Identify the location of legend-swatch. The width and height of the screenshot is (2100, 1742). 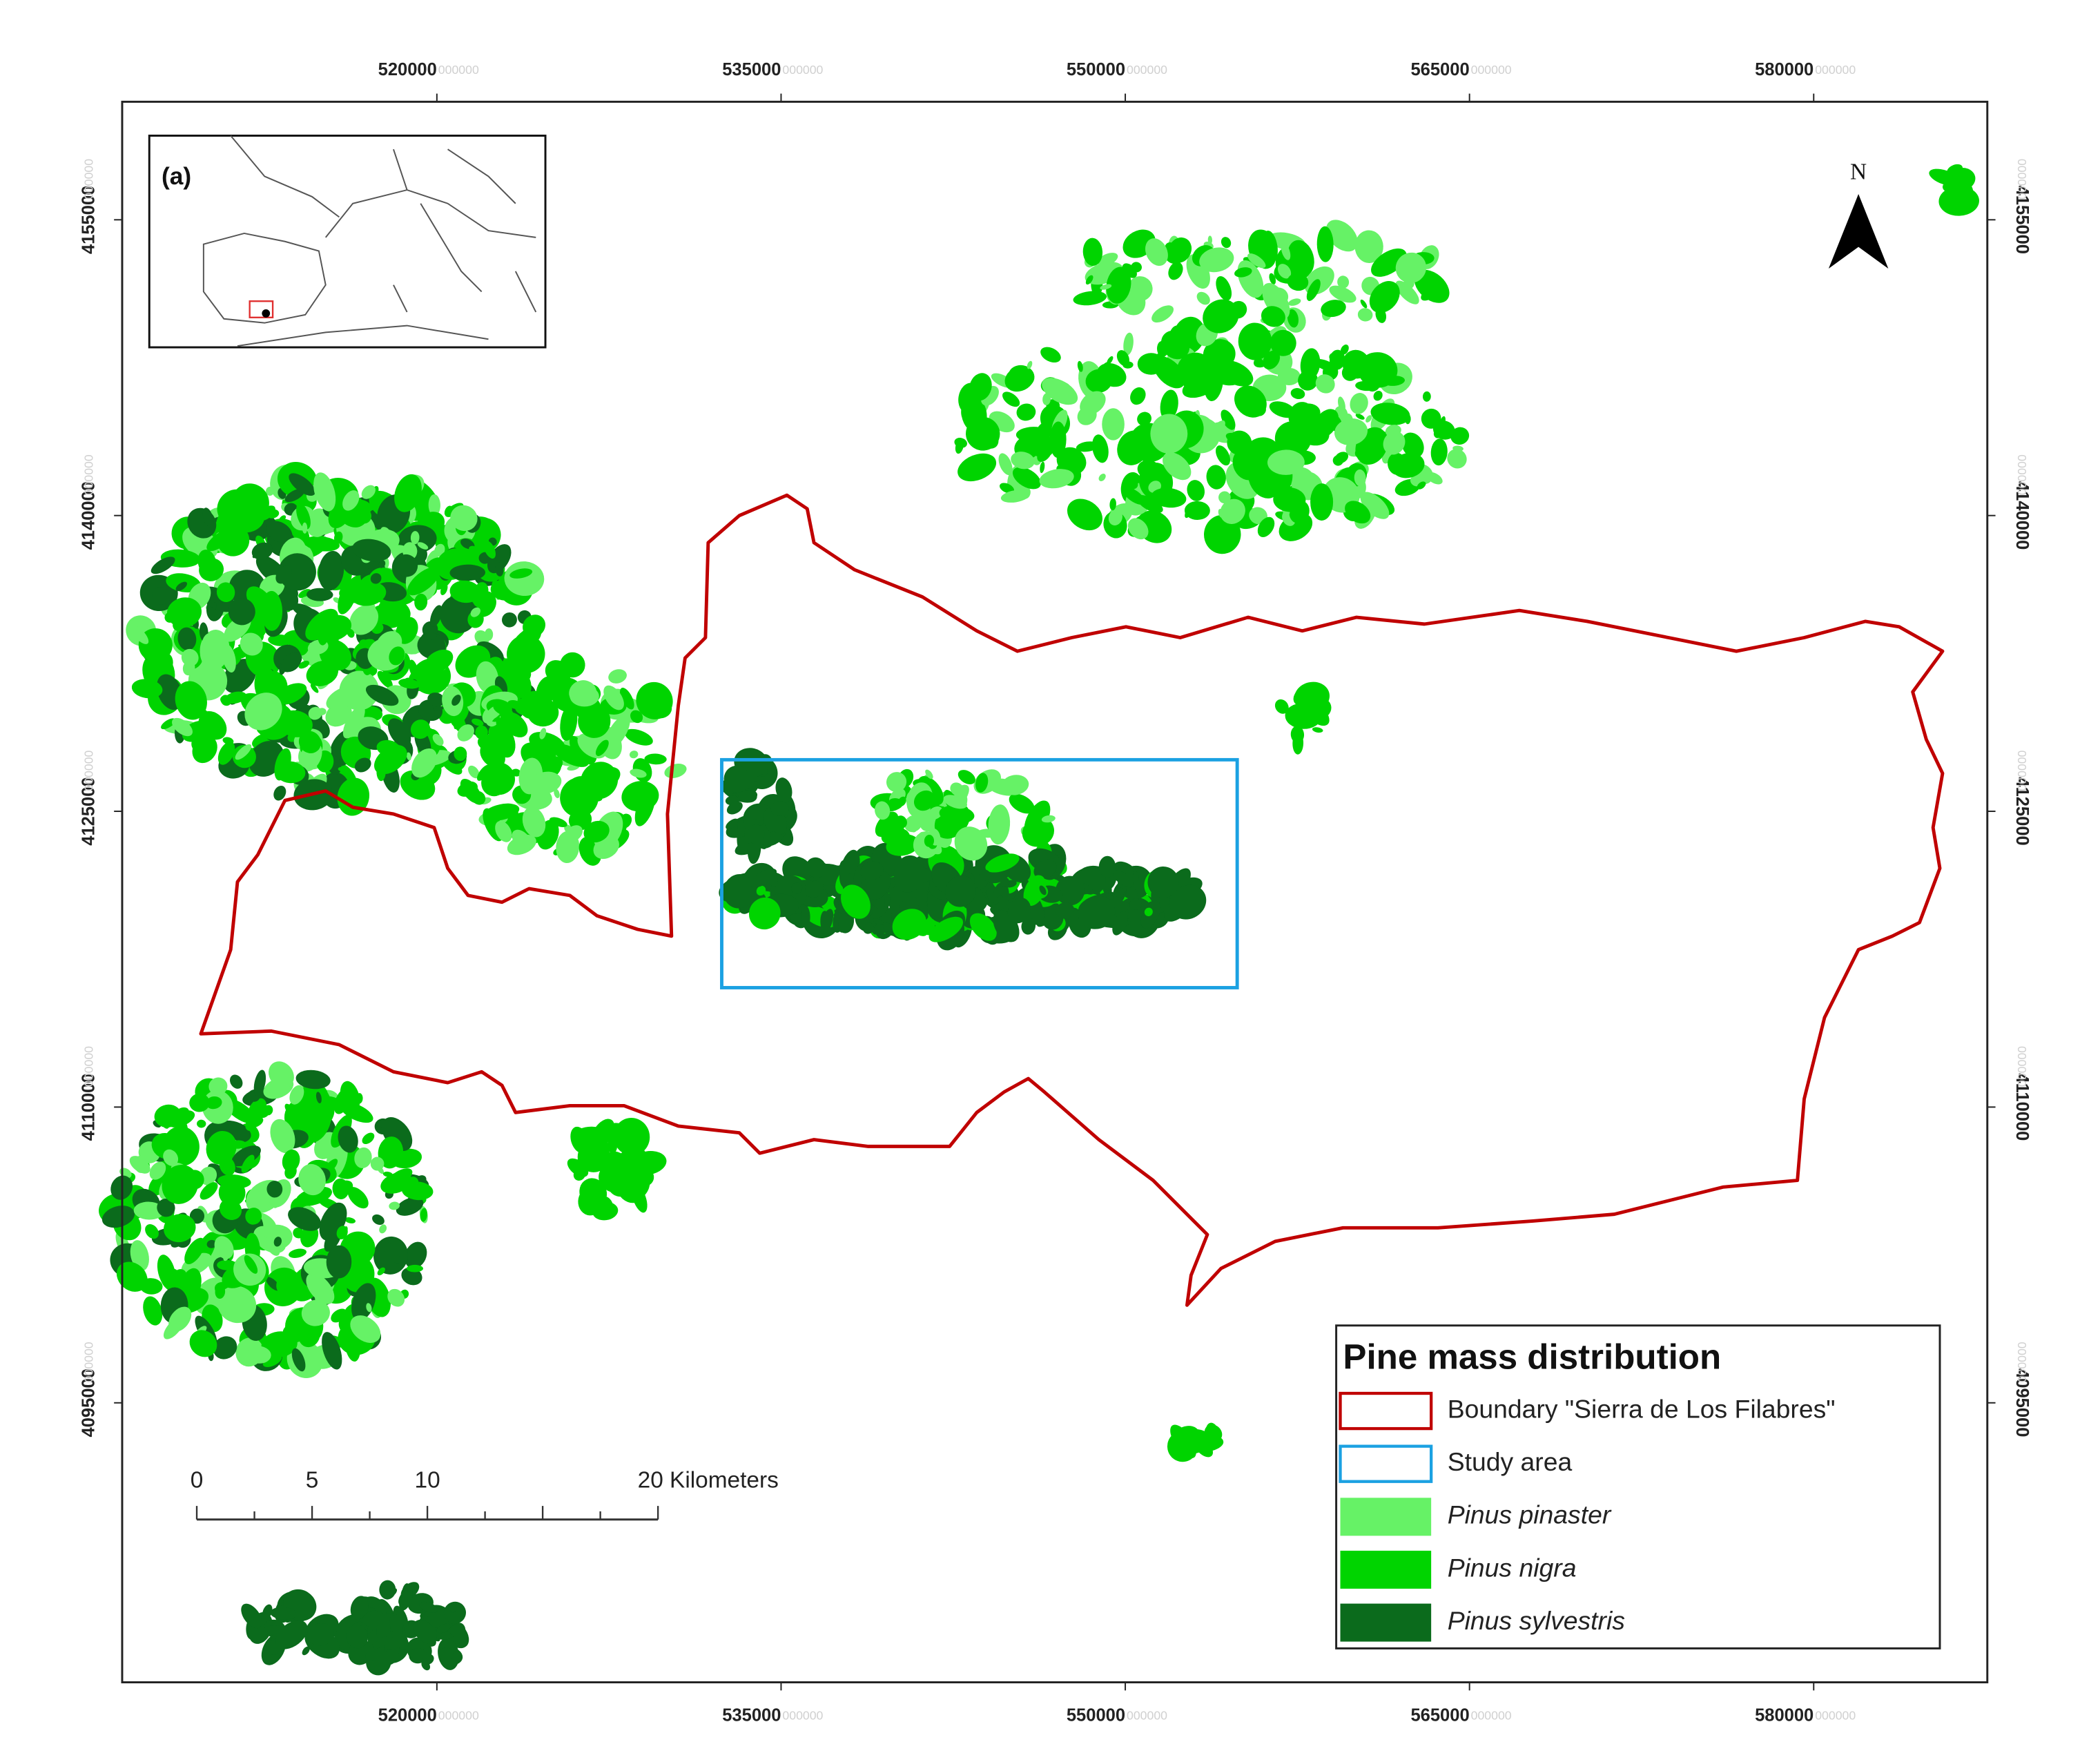
(1386, 1517).